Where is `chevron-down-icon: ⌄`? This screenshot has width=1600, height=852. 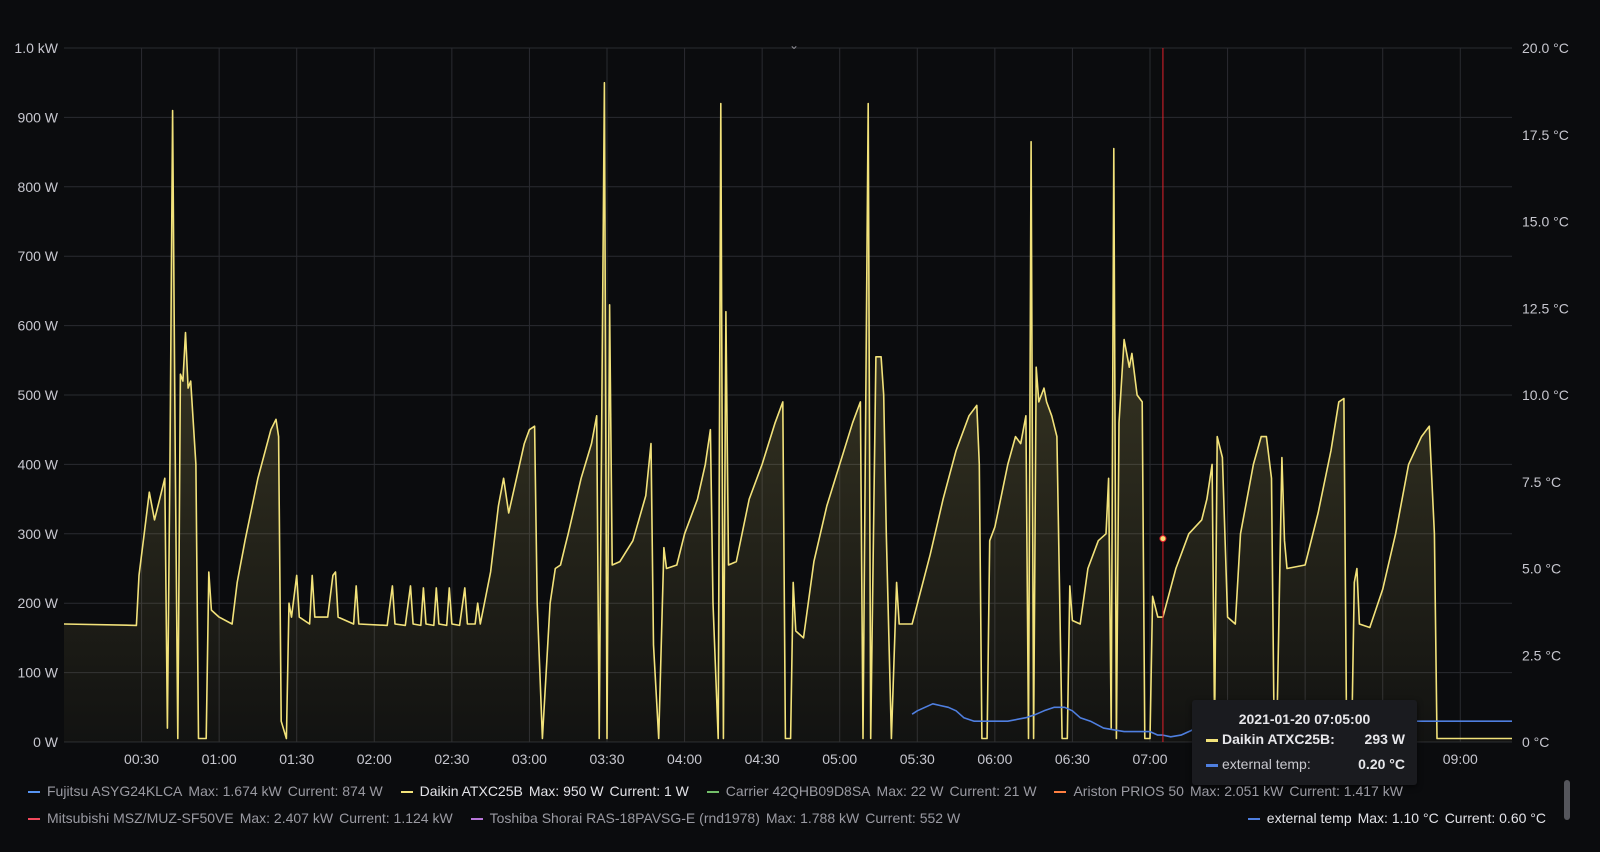 chevron-down-icon: ⌄ is located at coordinates (794, 45).